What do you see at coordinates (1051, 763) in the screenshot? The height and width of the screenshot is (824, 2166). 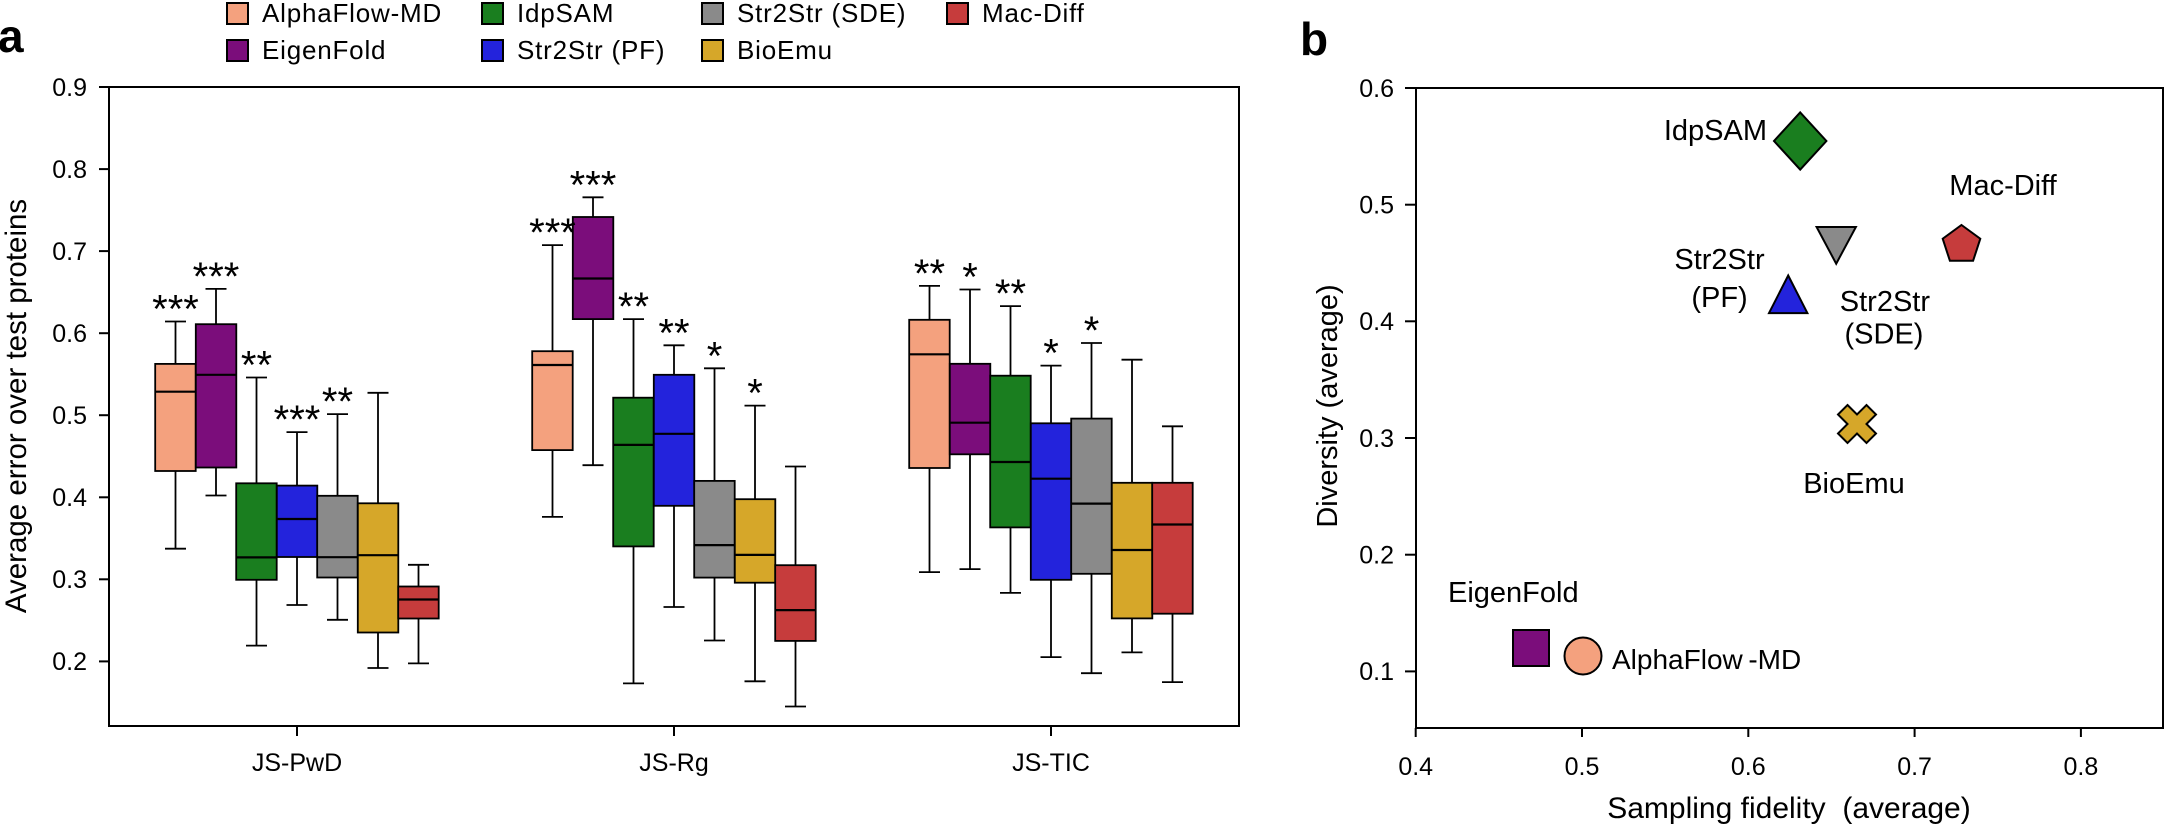 I see `svg-text: JS-TIC` at bounding box center [1051, 763].